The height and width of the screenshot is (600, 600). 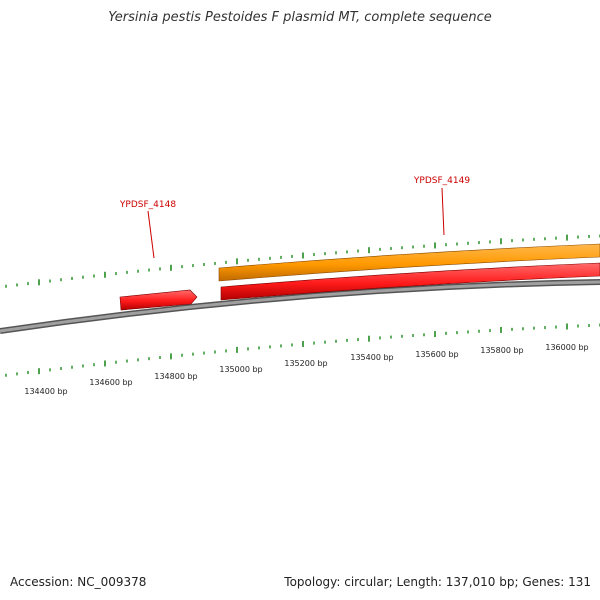 What do you see at coordinates (240, 369) in the screenshot?
I see `scale-label: 135000 bp` at bounding box center [240, 369].